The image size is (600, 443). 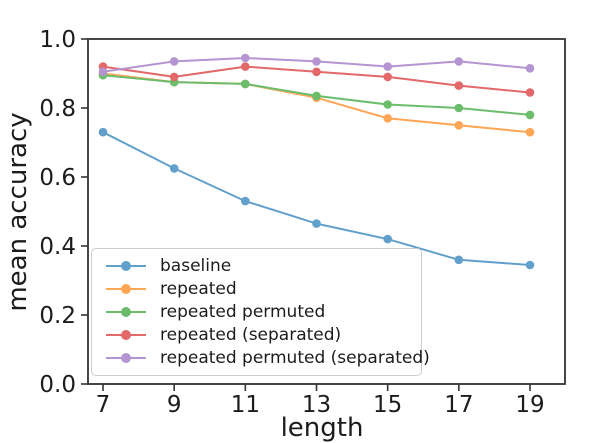 What do you see at coordinates (251, 335) in the screenshot?
I see `legend-label: repeated (separated)` at bounding box center [251, 335].